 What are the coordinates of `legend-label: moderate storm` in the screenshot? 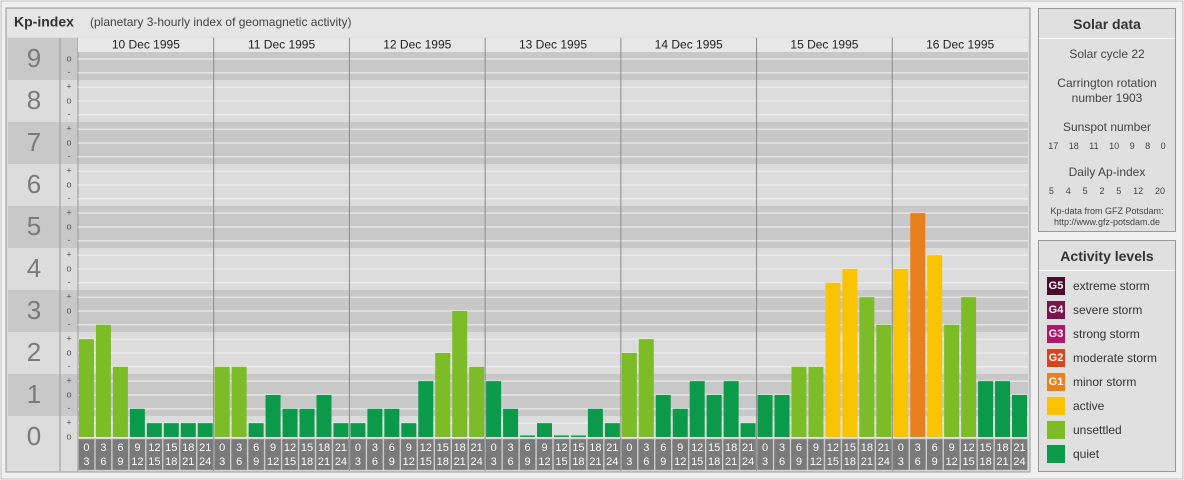 It's located at (1115, 358).